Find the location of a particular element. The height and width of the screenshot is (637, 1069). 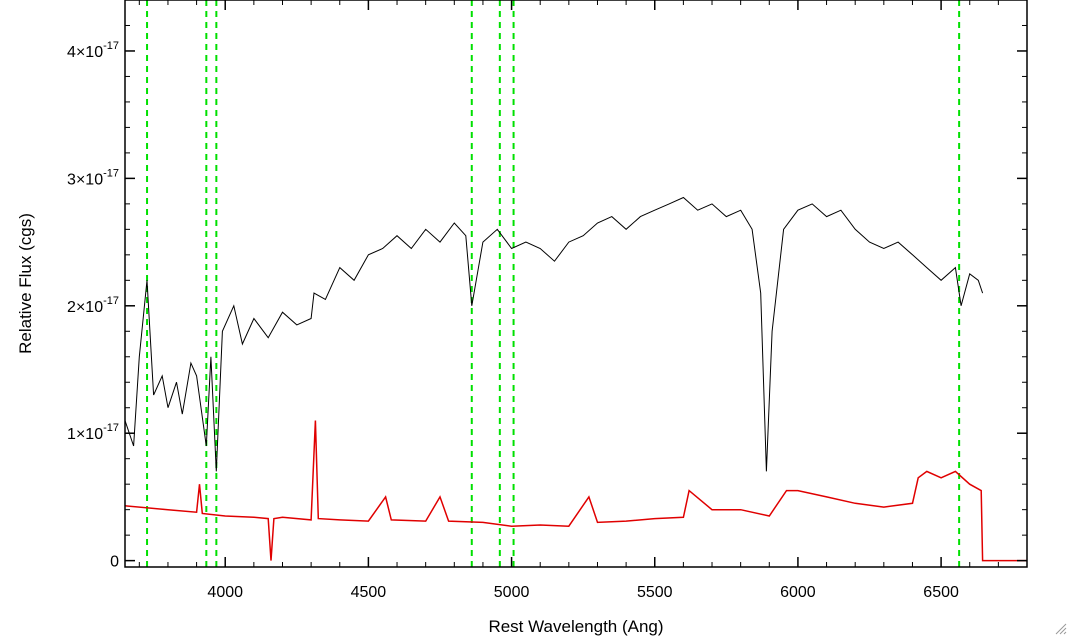

x-tick-label-0: 4000 is located at coordinates (225, 592).